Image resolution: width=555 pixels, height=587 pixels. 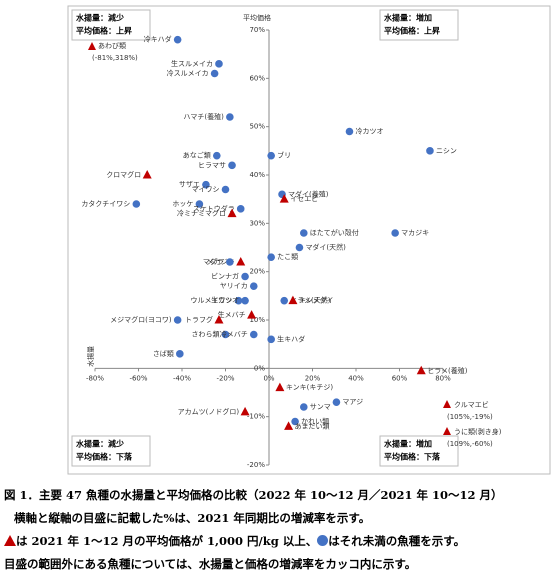 I want to click on point-label: サンマ, so click(x=320, y=407).